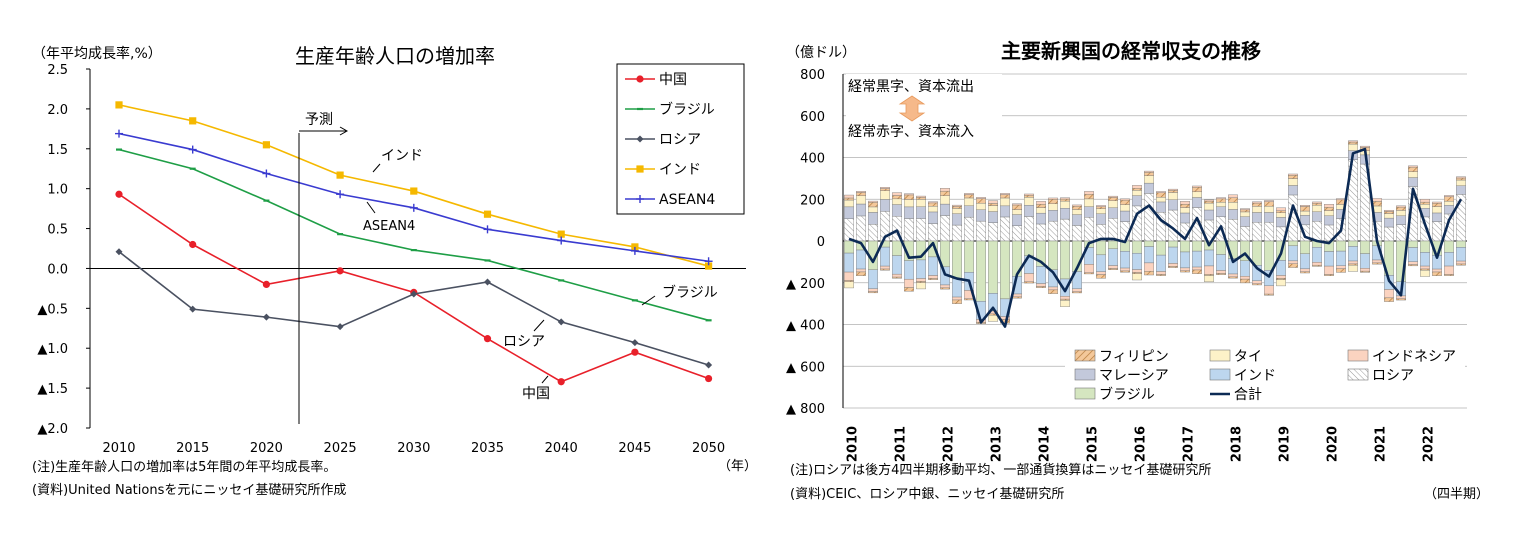 Image resolution: width=1517 pixels, height=534 pixels. I want to click on legend-label: タイ, so click(1248, 357).